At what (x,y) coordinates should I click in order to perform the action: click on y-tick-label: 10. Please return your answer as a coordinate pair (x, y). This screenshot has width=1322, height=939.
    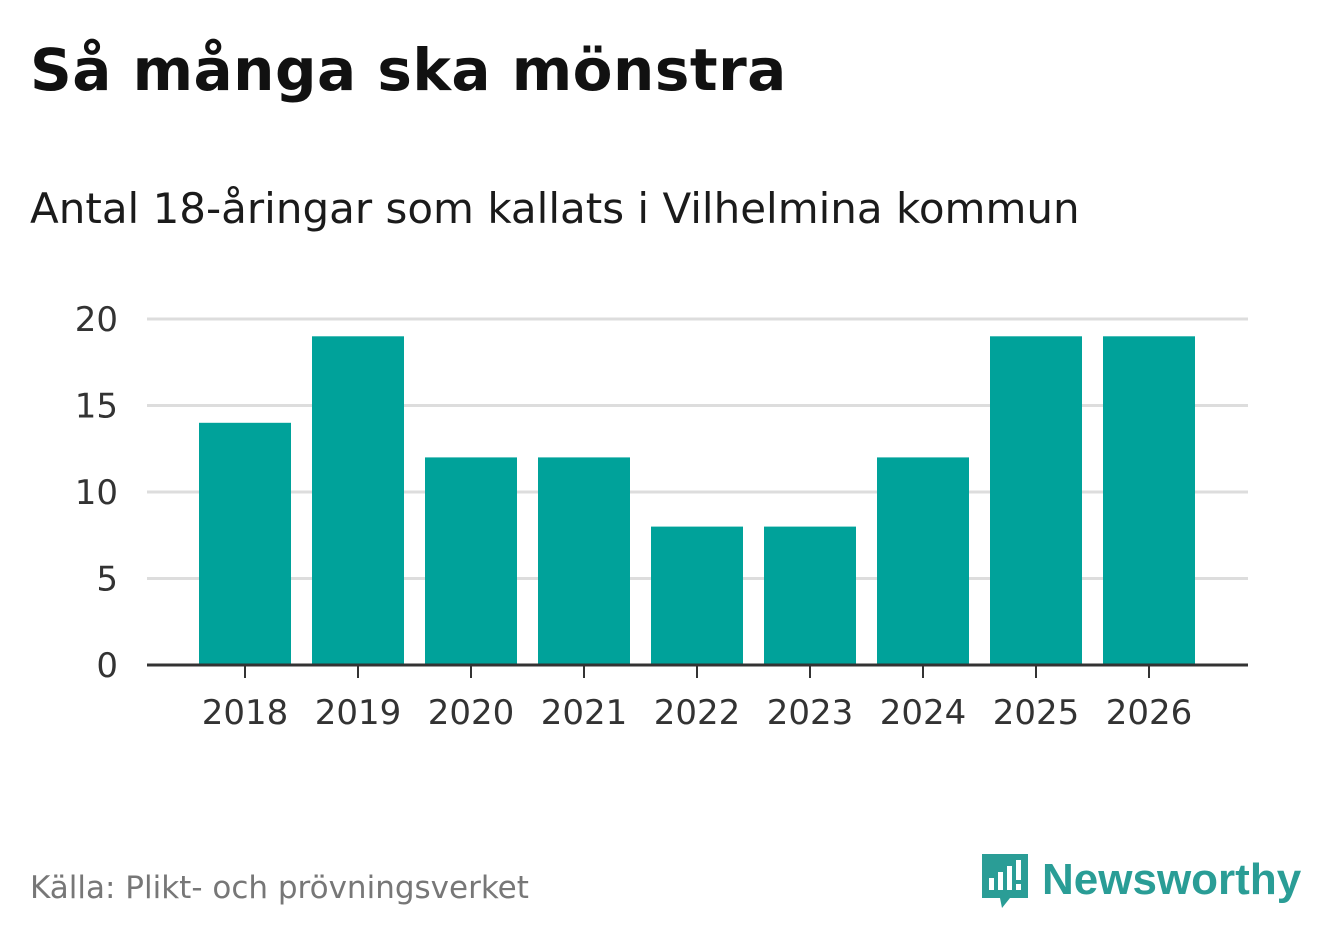
    Looking at the image, I should click on (96, 493).